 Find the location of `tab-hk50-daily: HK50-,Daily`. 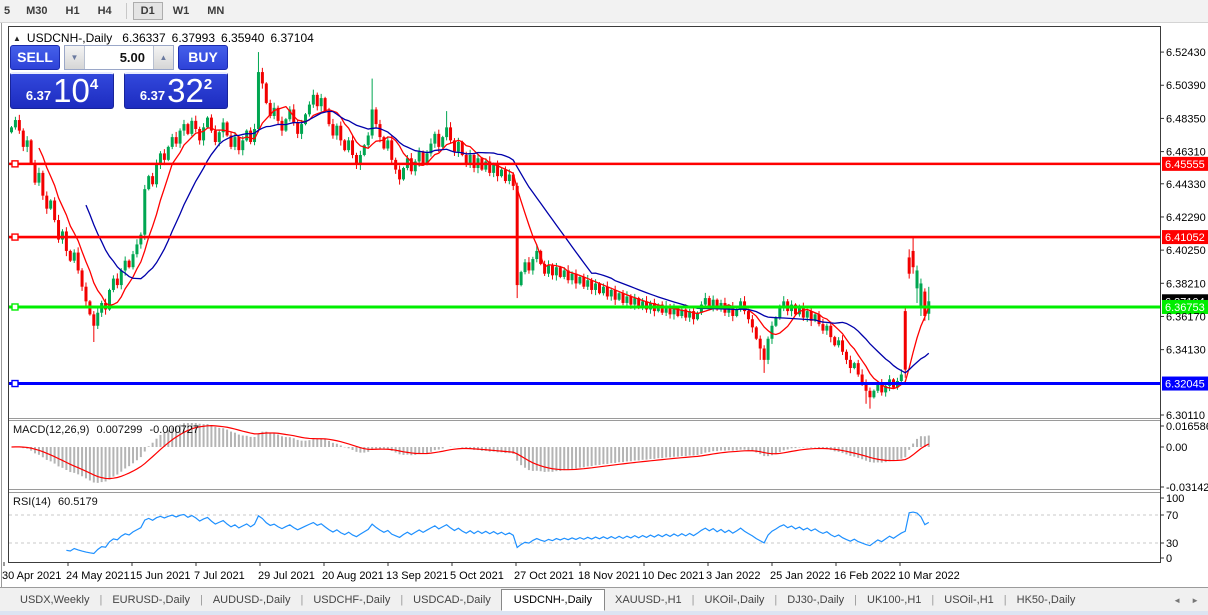

tab-hk50-daily: HK50-,Daily is located at coordinates (1046, 599).